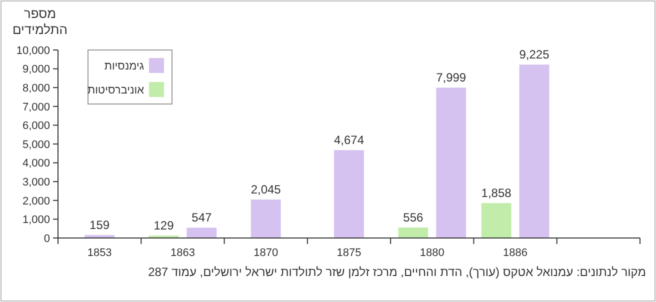 The width and height of the screenshot is (656, 302). What do you see at coordinates (36, 182) in the screenshot?
I see `y-tick-label: 3,000` at bounding box center [36, 182].